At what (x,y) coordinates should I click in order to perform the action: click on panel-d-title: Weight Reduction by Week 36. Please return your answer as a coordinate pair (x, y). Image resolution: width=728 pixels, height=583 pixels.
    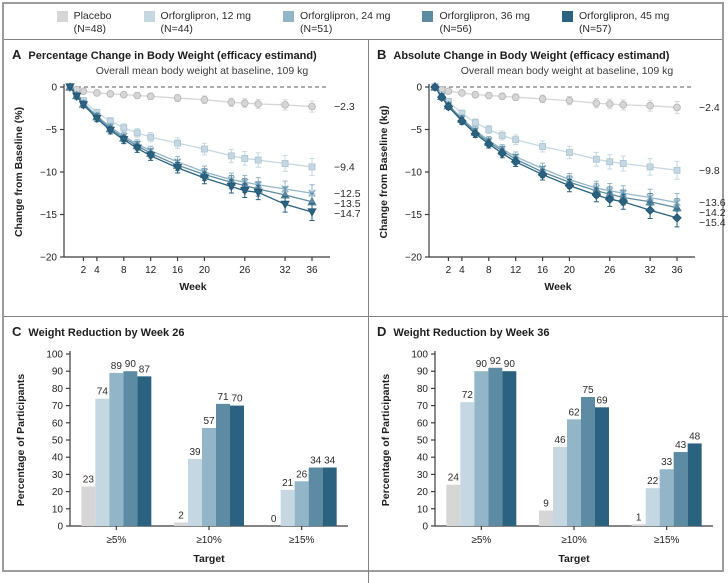
    Looking at the image, I should click on (471, 333).